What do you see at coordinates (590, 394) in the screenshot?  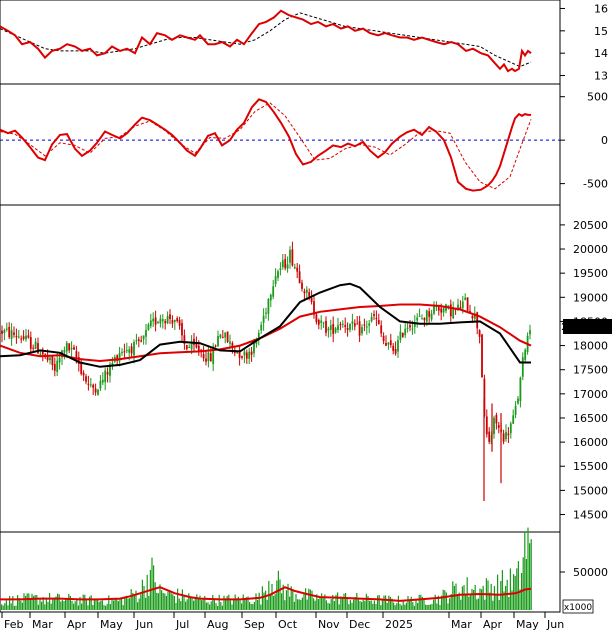 I see `y-tick-label: 17000` at bounding box center [590, 394].